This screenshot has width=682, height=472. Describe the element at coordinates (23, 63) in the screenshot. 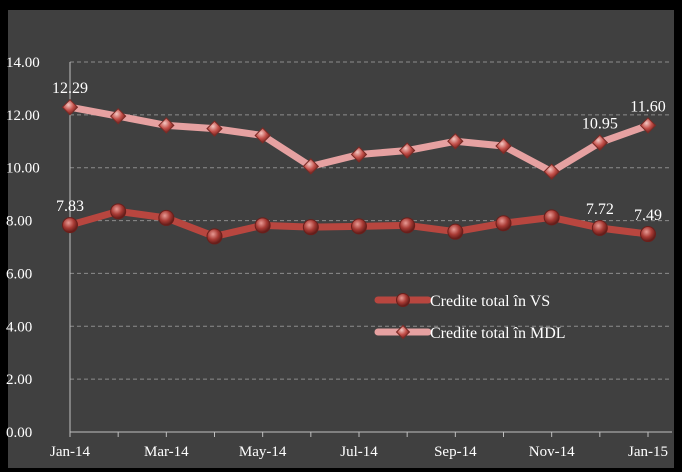

I see `y-tick-label: 14.00` at that location.